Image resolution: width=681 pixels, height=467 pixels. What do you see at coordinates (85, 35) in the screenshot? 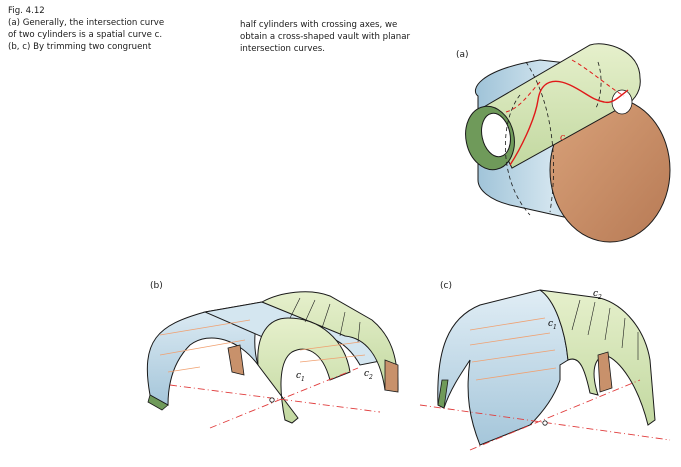
I see `caption-line: of two cylinders is a spatial curve c.` at bounding box center [85, 35].